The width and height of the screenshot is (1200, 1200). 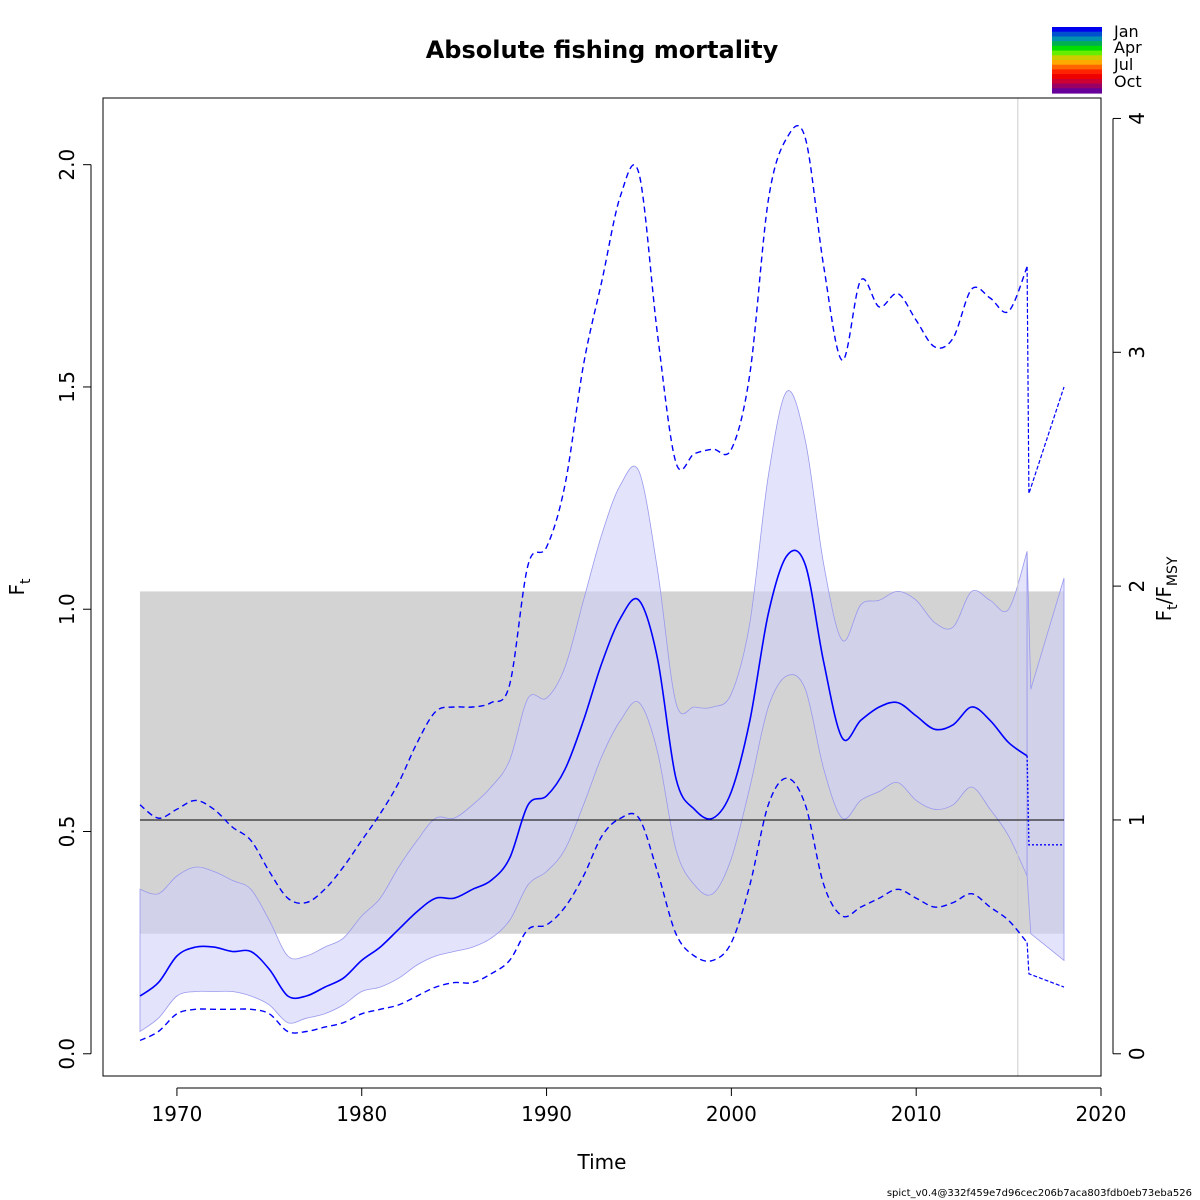 What do you see at coordinates (17, 590) in the screenshot?
I see `y-label-left-main: F` at bounding box center [17, 590].